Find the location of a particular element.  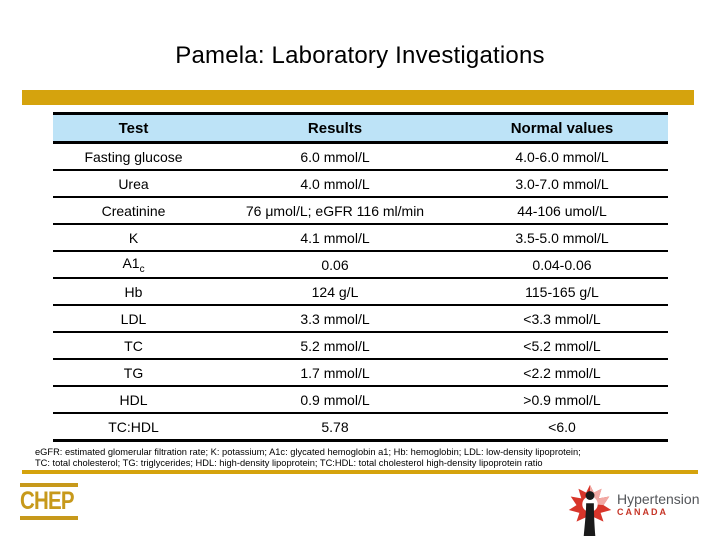

hypertension-wordmark: Hypertension is located at coordinates (658, 499).